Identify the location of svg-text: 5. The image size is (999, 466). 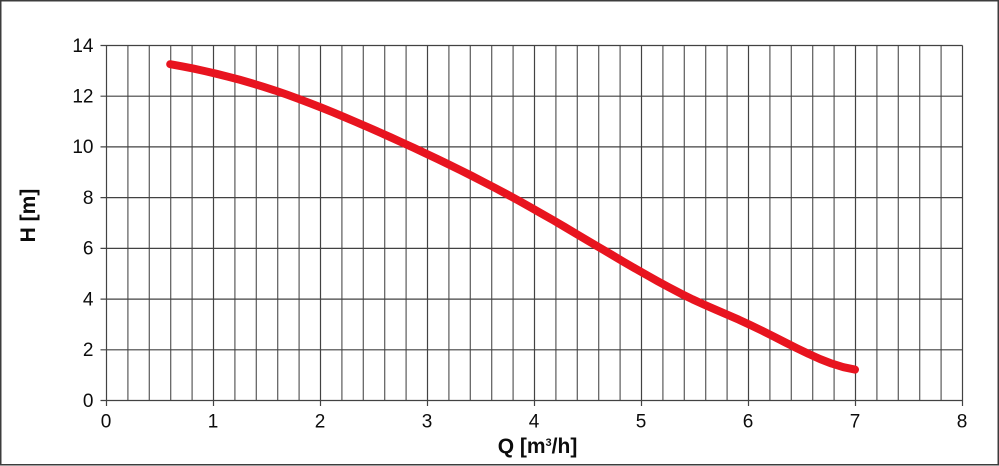
(641, 422).